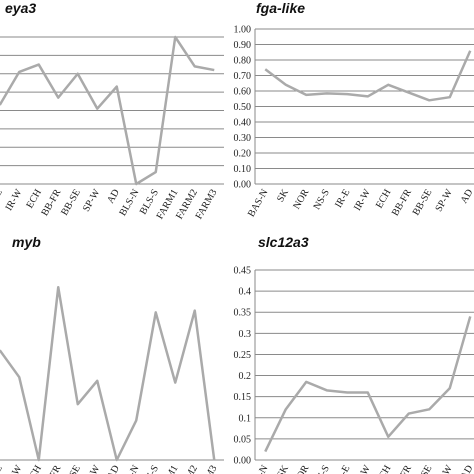  I want to click on x-tick-label: BLS-S, so click(149, 469).